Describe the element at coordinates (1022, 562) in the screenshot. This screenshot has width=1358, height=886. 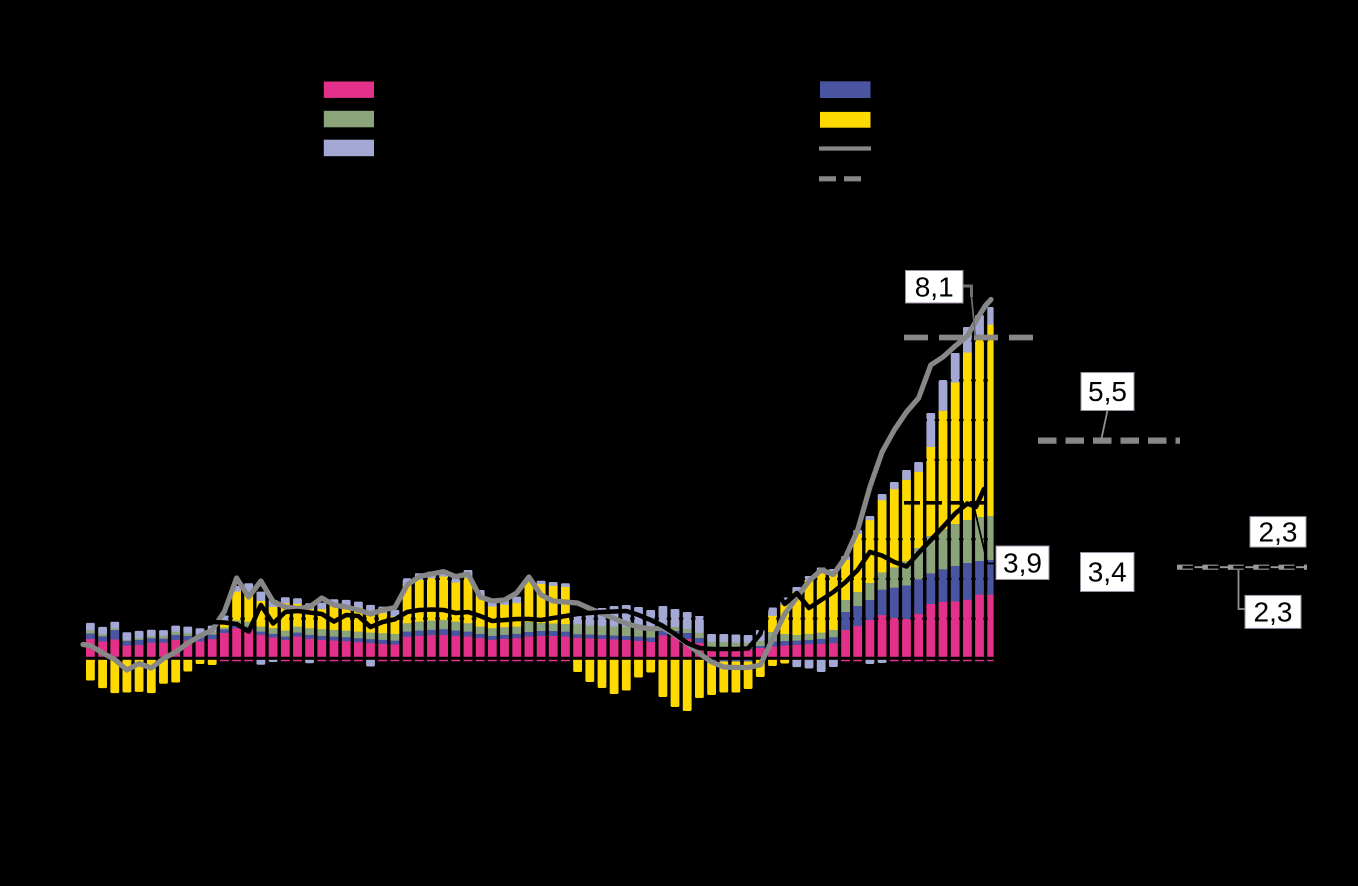
I see `svg-text: 3,9` at that location.